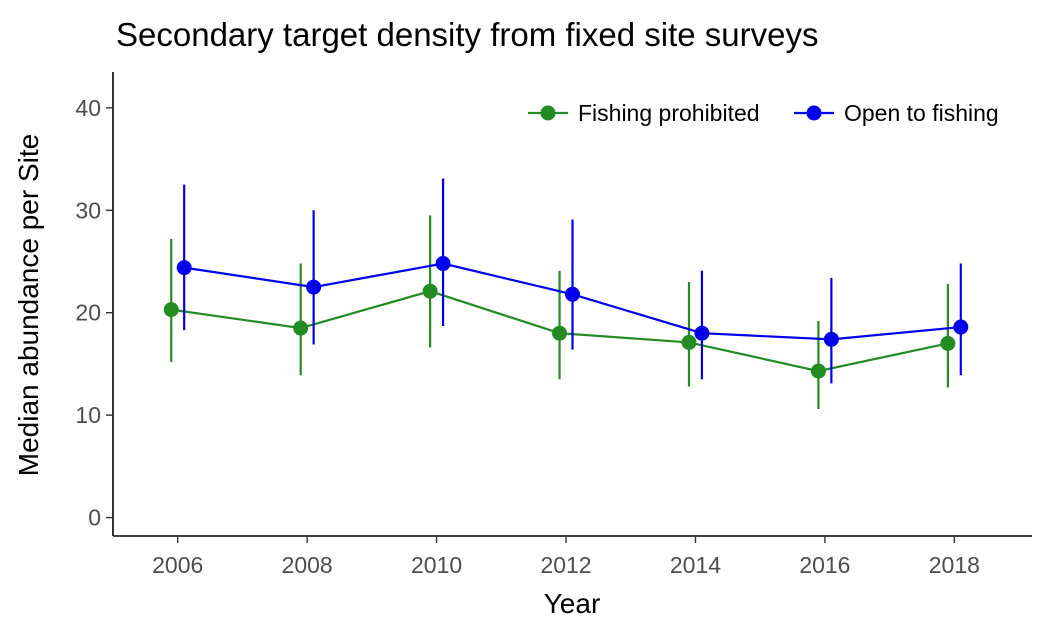 The height and width of the screenshot is (630, 1050). What do you see at coordinates (954, 565) in the screenshot?
I see `x-tick-label: 2018` at bounding box center [954, 565].